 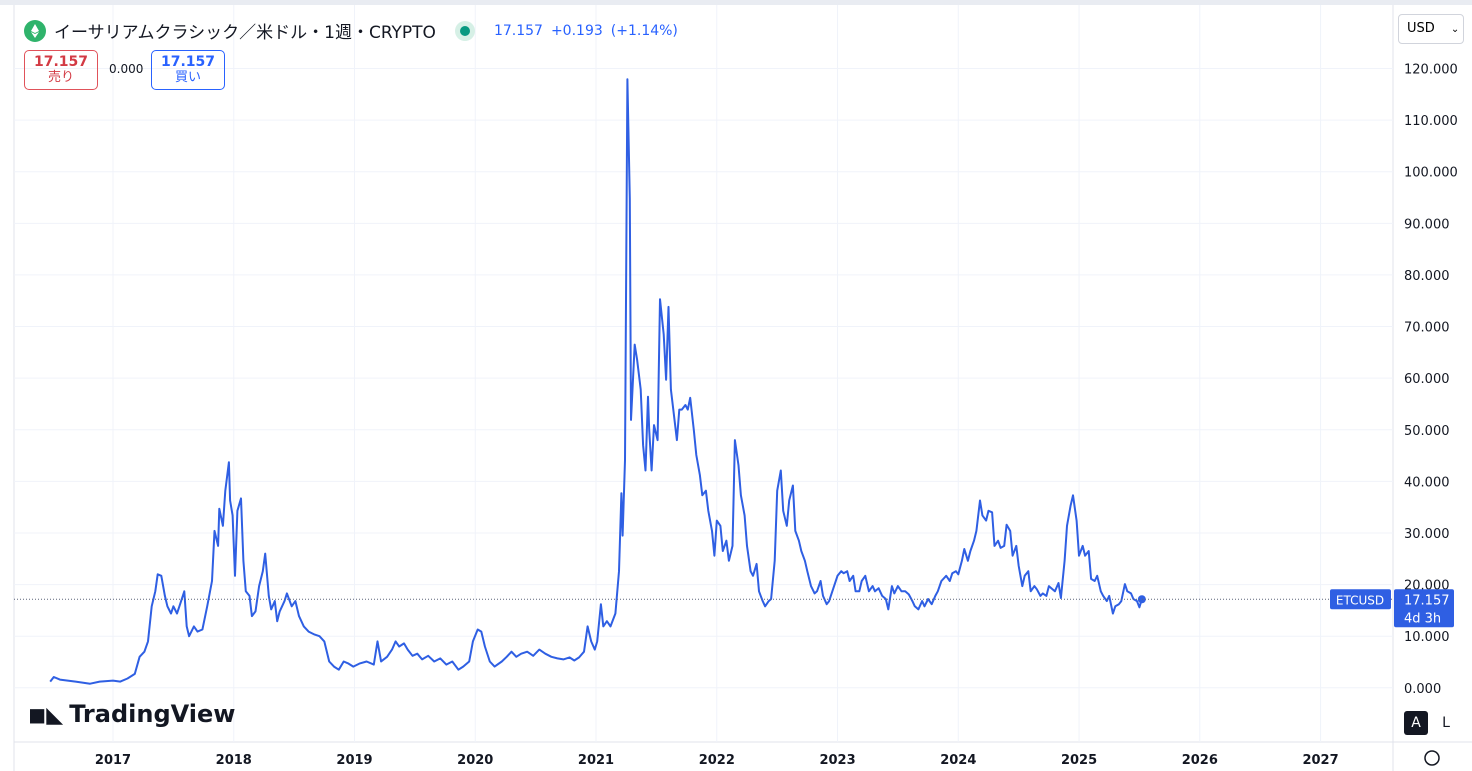 I want to click on logo: ◼◣ TradingView, so click(x=132, y=714).